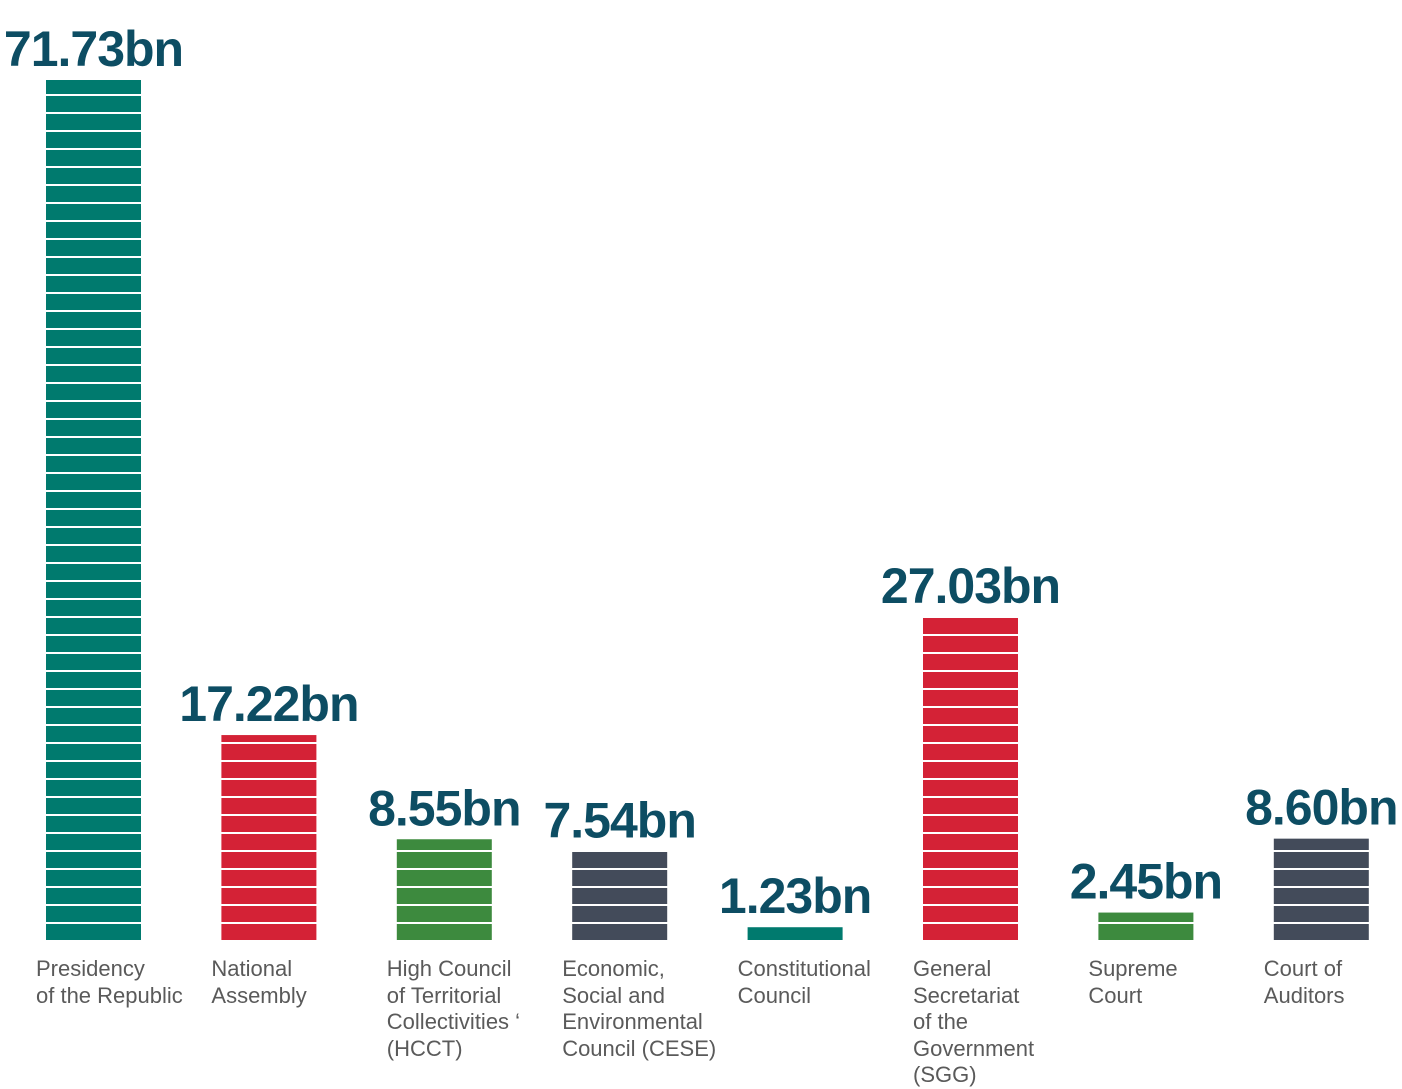  What do you see at coordinates (795, 896) in the screenshot?
I see `value-label: 1.23bn` at bounding box center [795, 896].